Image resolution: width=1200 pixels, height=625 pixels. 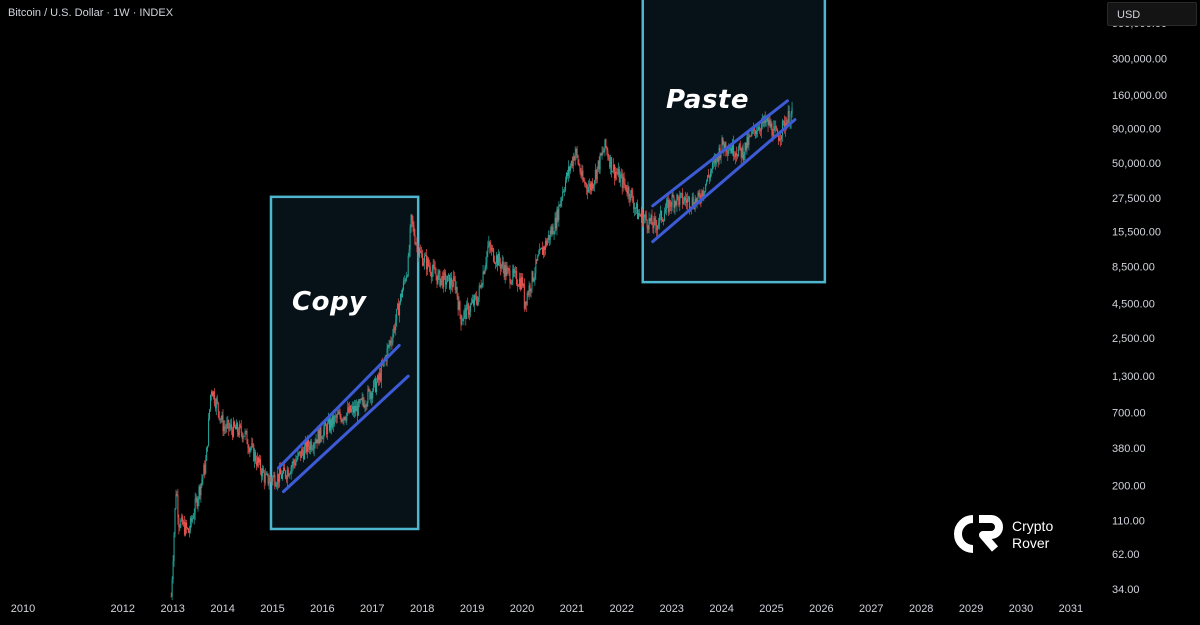 What do you see at coordinates (1133, 377) in the screenshot?
I see `y-tick-label: 1,300.00` at bounding box center [1133, 377].